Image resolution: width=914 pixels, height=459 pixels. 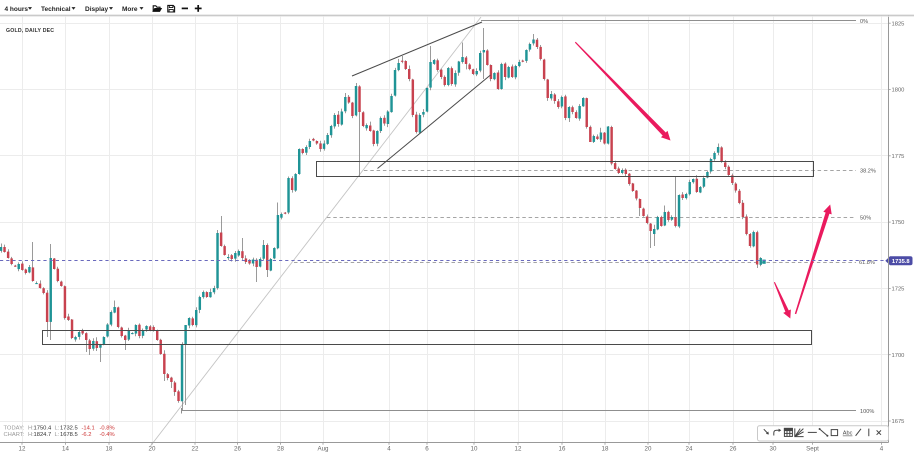 What do you see at coordinates (107, 428) in the screenshot?
I see `svg-text: -0.8%` at bounding box center [107, 428].